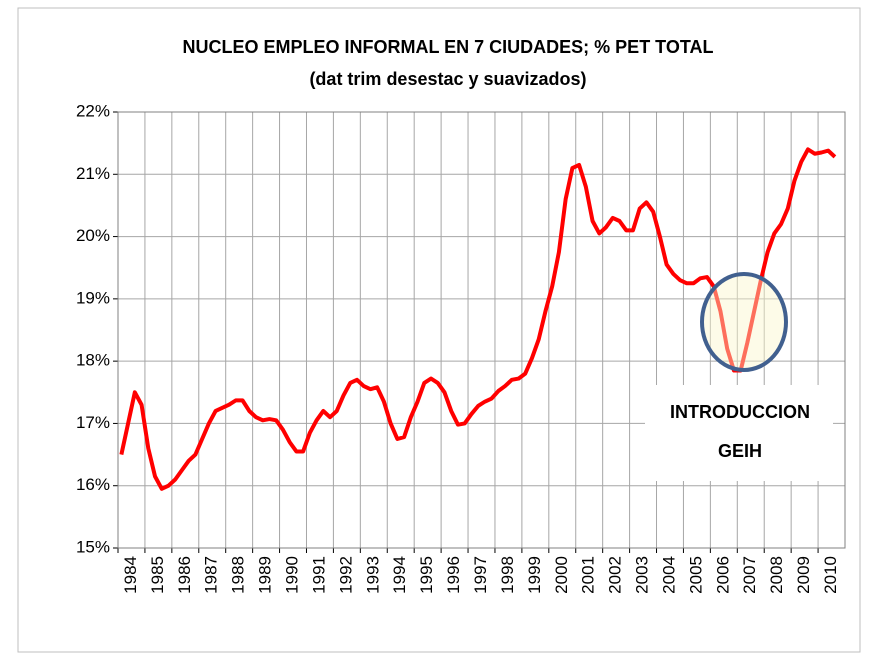  Describe the element at coordinates (744, 322) in the screenshot. I see `highlight-circle` at that location.